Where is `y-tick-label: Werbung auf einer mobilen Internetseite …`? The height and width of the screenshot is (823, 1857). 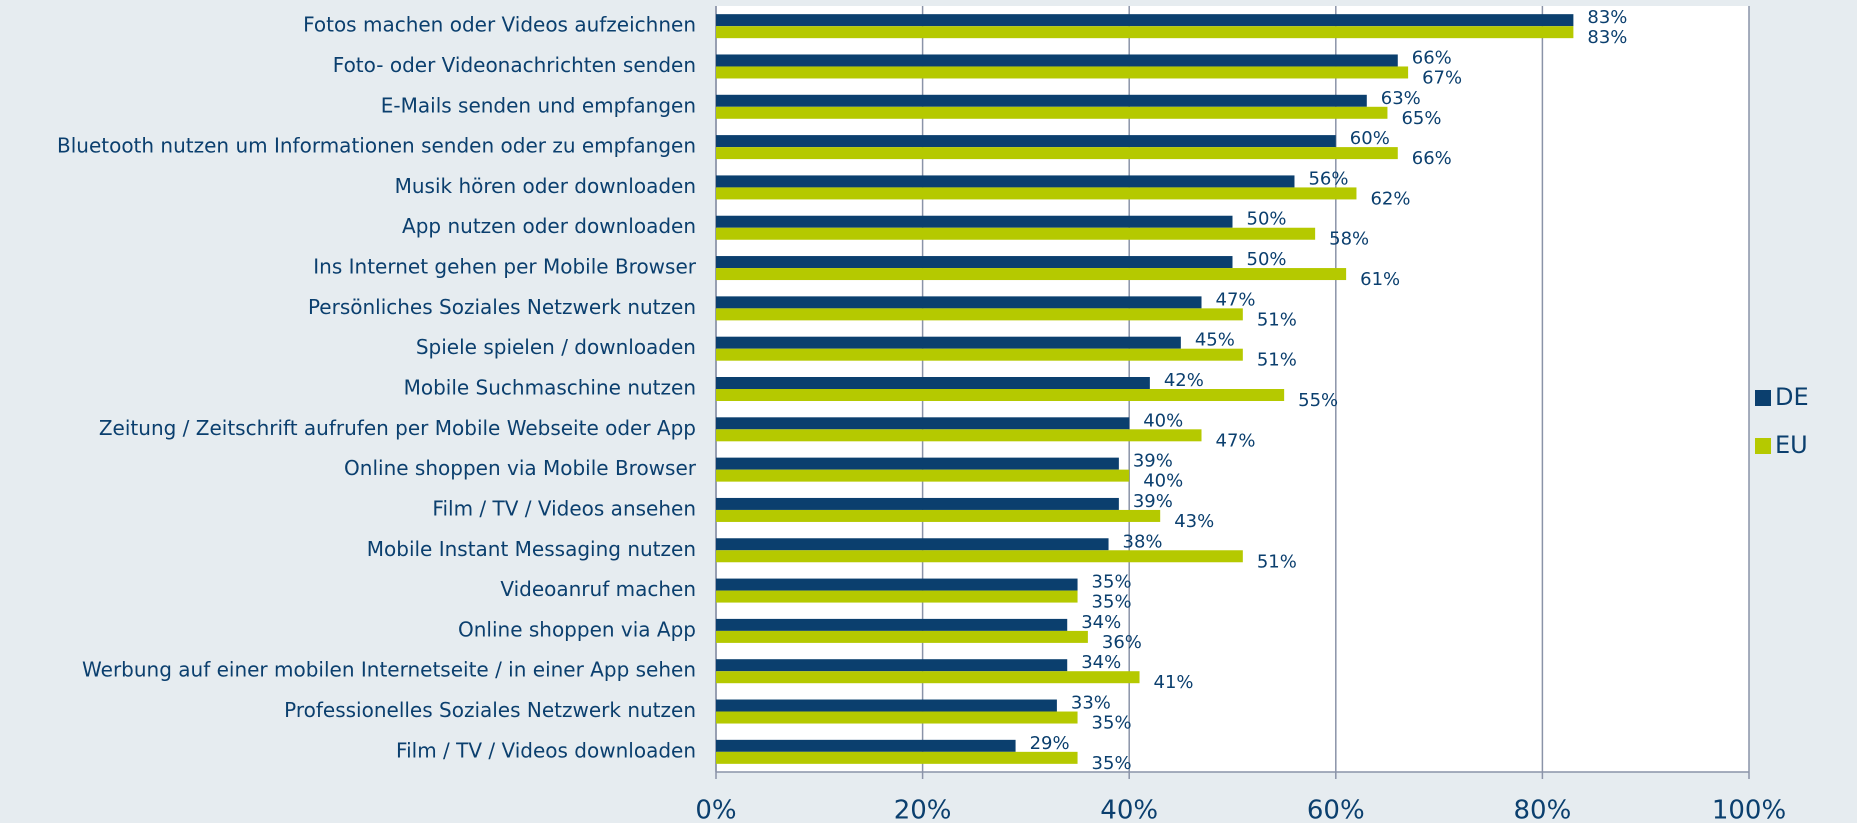
y-tick-label: Werbung auf einer mobilen Internetseite … is located at coordinates (389, 670).